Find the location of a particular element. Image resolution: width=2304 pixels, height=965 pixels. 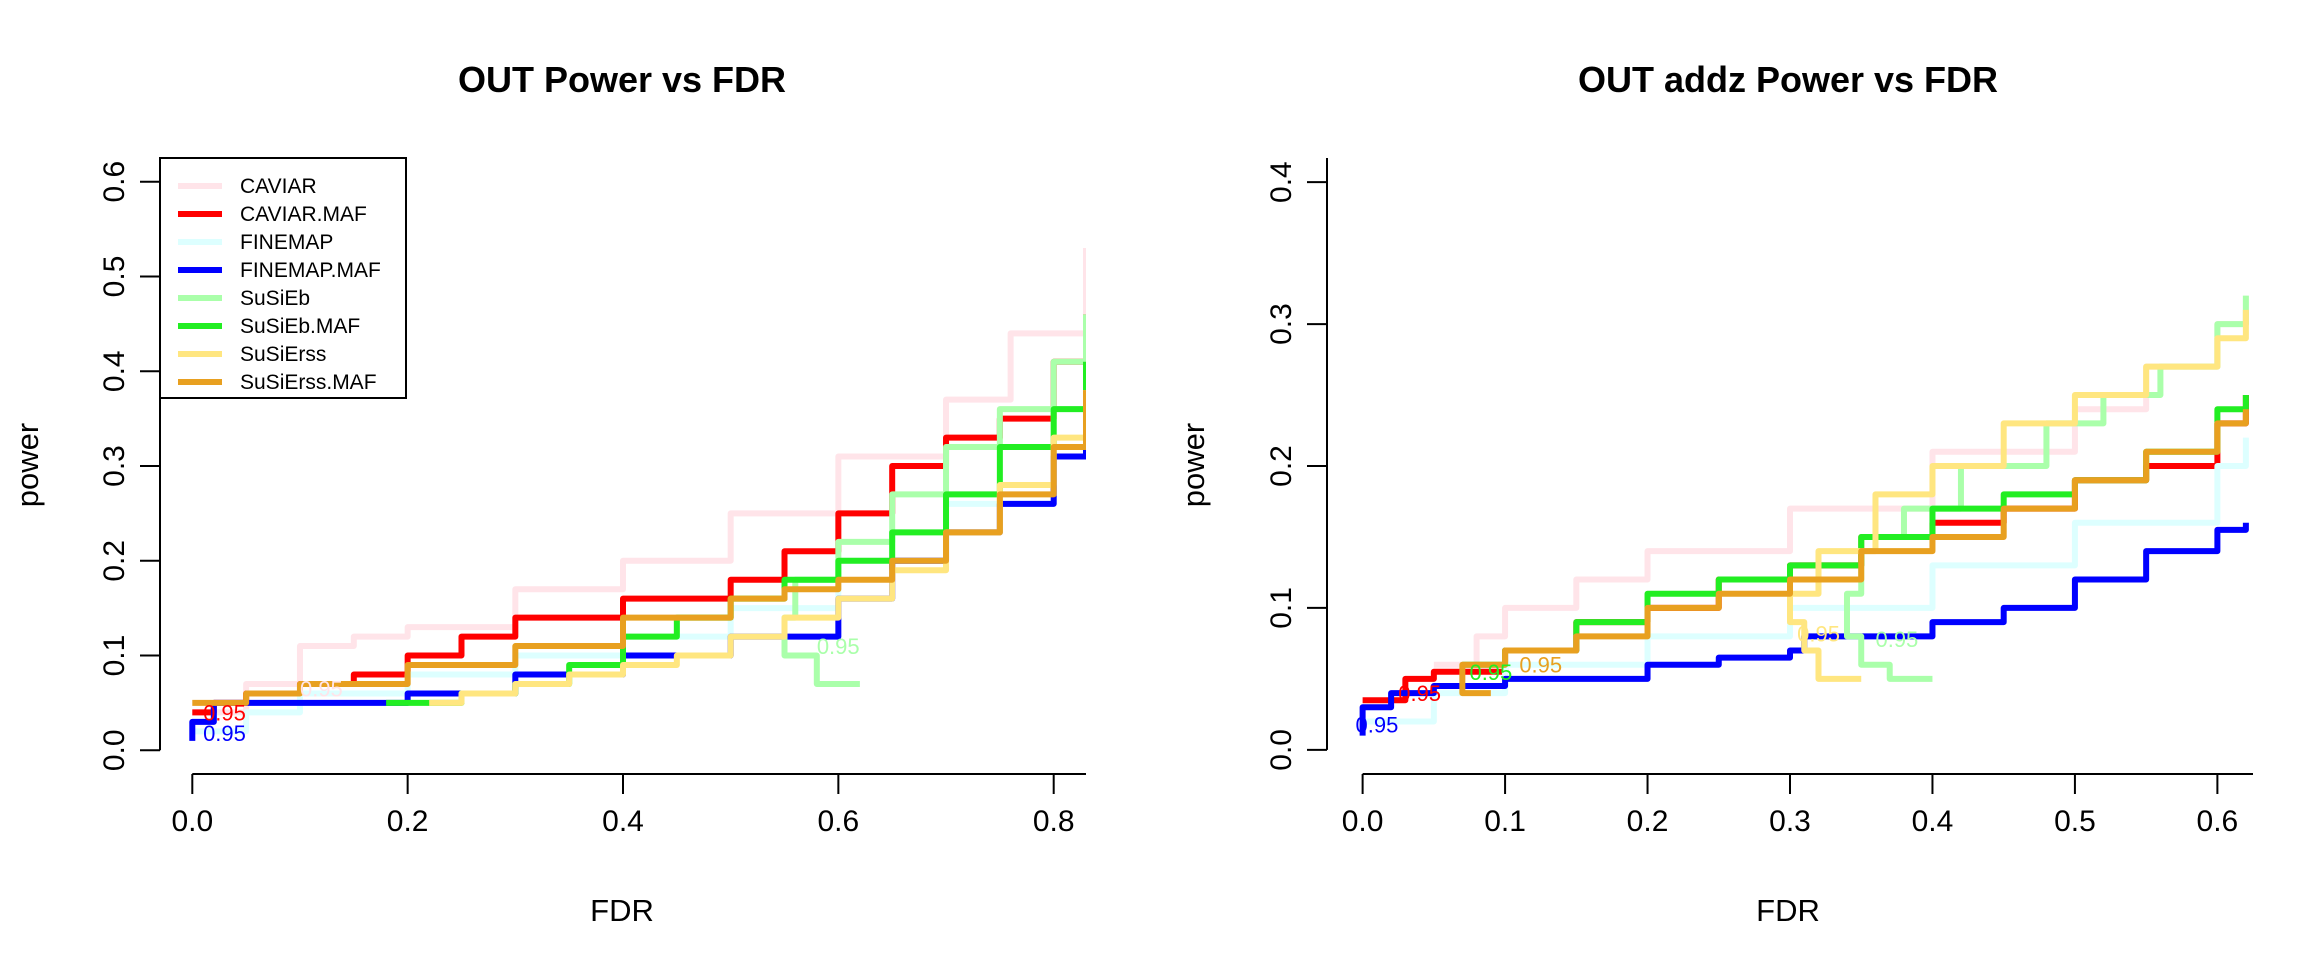

legend-entry: FINEMAP.MAF is located at coordinates (310, 270).